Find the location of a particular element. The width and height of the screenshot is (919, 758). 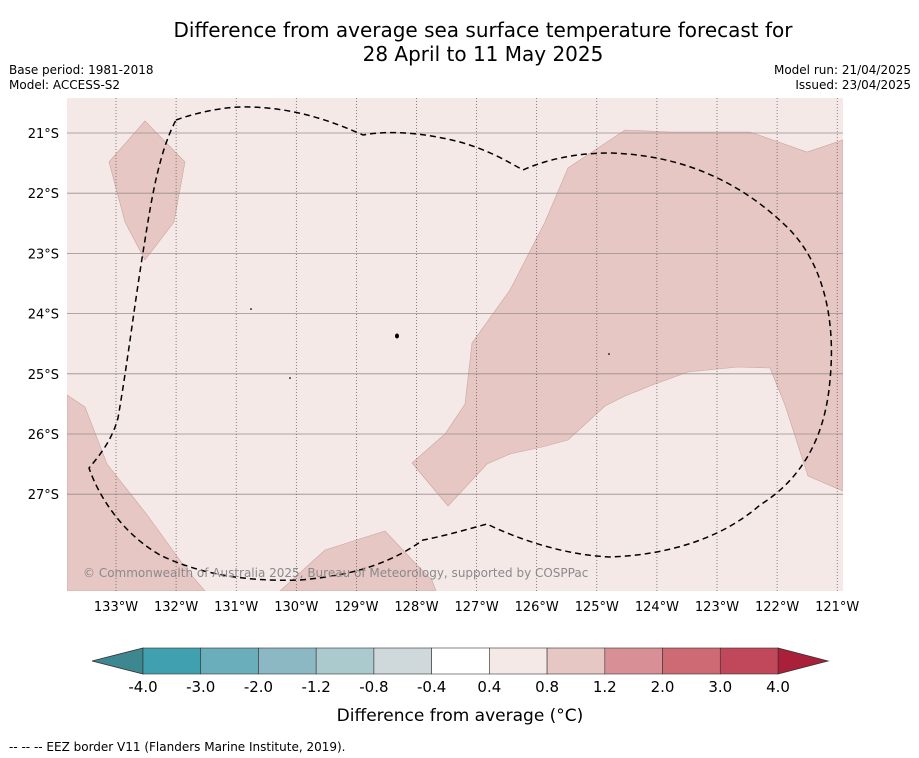

islands is located at coordinates (430, 343).